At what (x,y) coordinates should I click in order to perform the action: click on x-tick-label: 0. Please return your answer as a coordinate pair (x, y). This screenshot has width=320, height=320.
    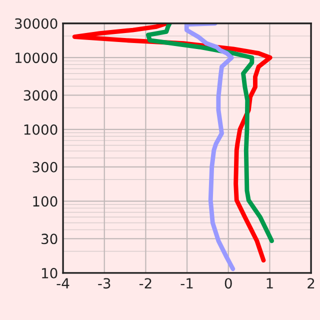
    Looking at the image, I should click on (228, 283).